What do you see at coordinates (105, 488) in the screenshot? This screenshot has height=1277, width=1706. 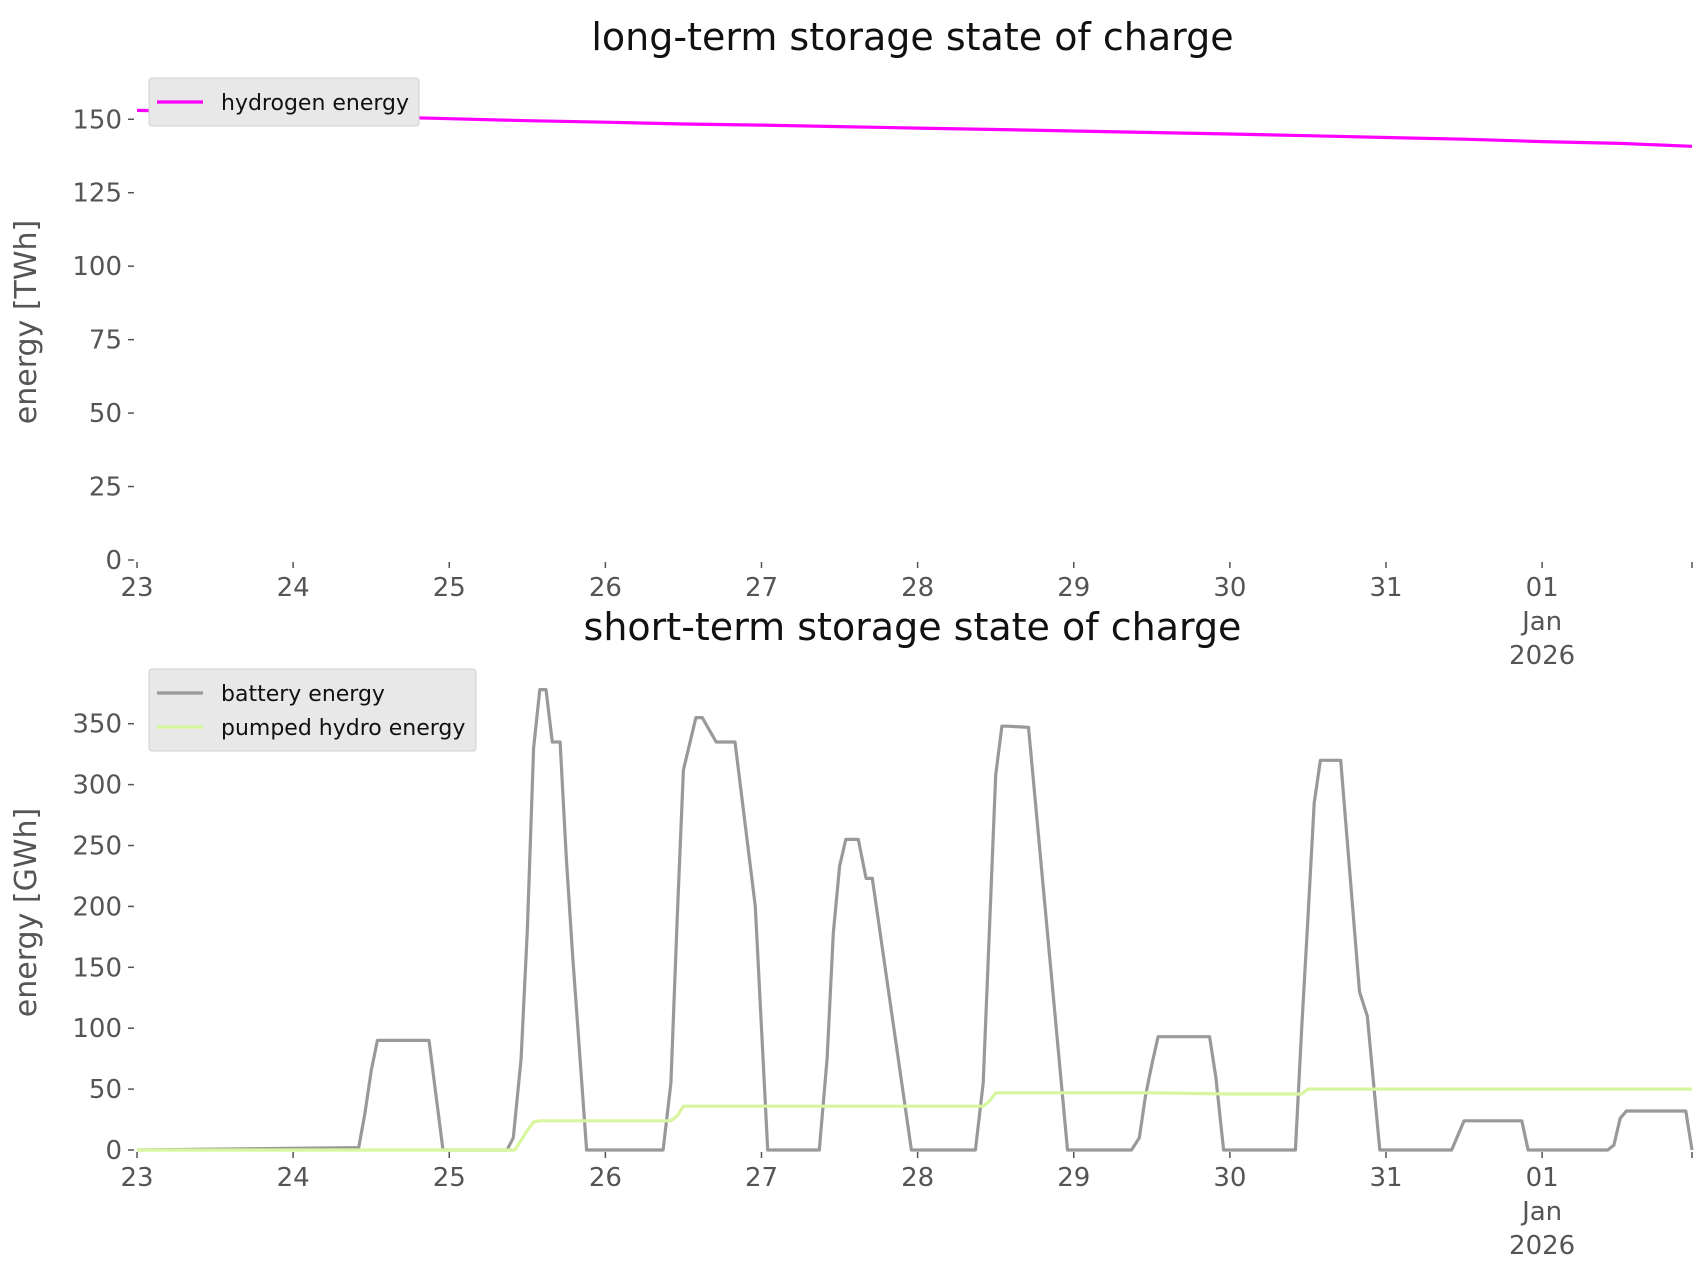 I see `y-tick-label: 25` at bounding box center [105, 488].